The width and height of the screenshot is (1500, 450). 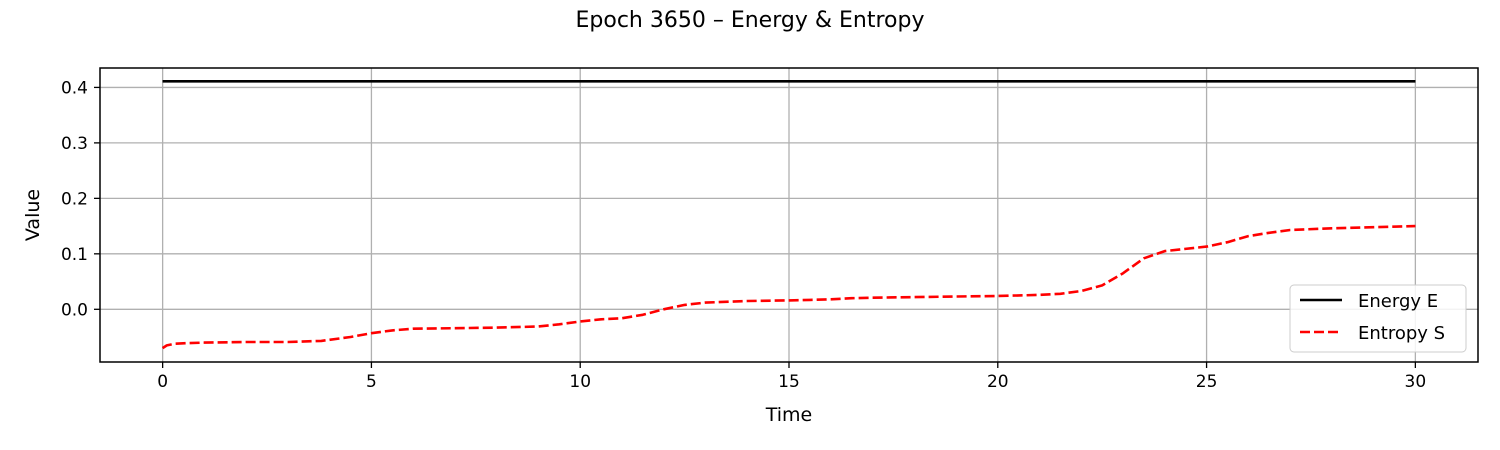 I want to click on legend-box, so click(x=1378, y=318).